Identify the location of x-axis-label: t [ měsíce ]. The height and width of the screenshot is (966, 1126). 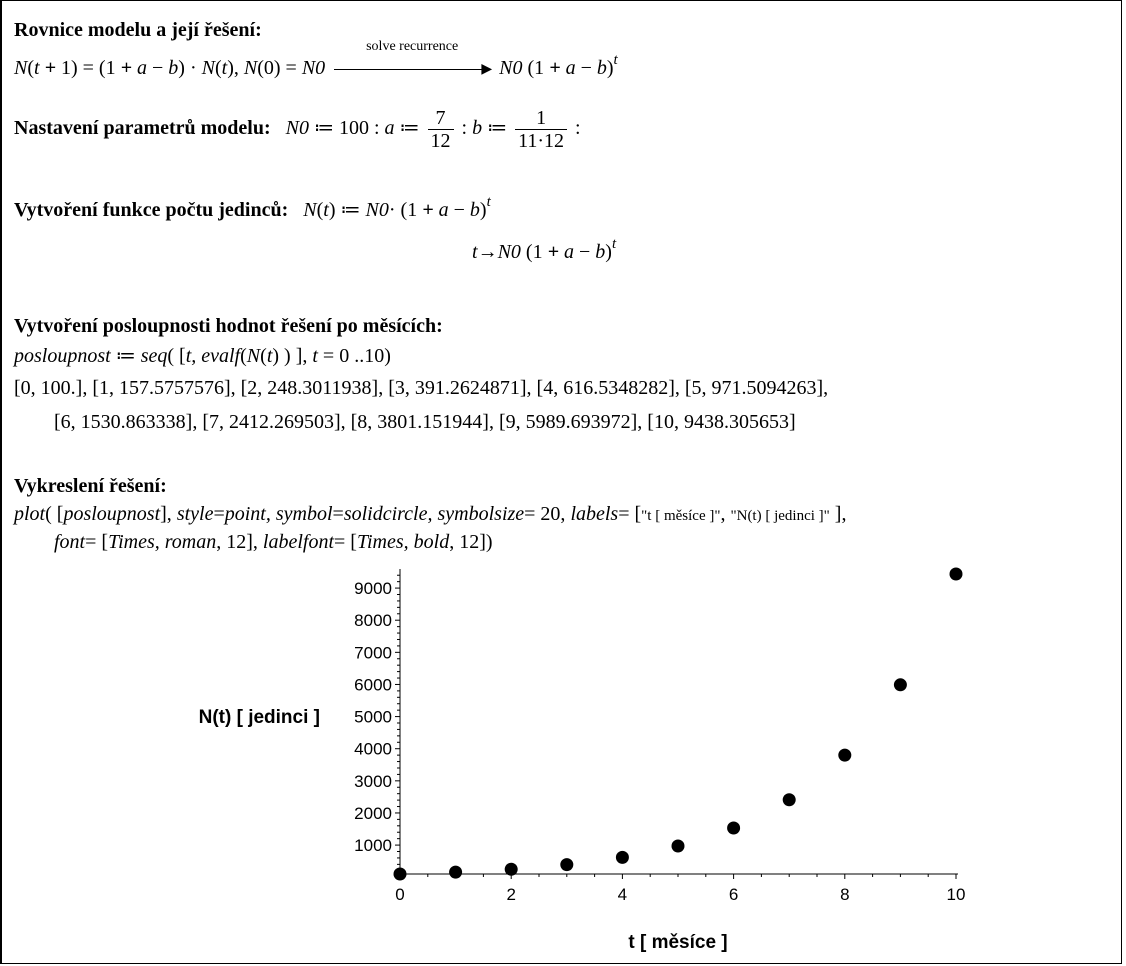
(677, 942).